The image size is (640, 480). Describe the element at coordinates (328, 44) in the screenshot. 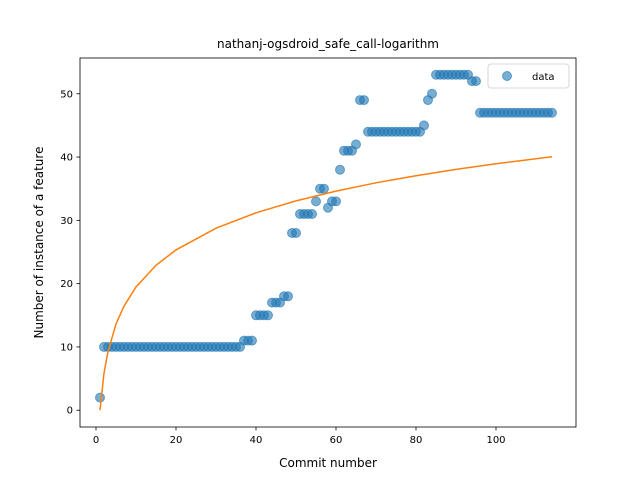

I see `chart-title: nathanj-ogsdroid_safe_call-logarithm` at that location.